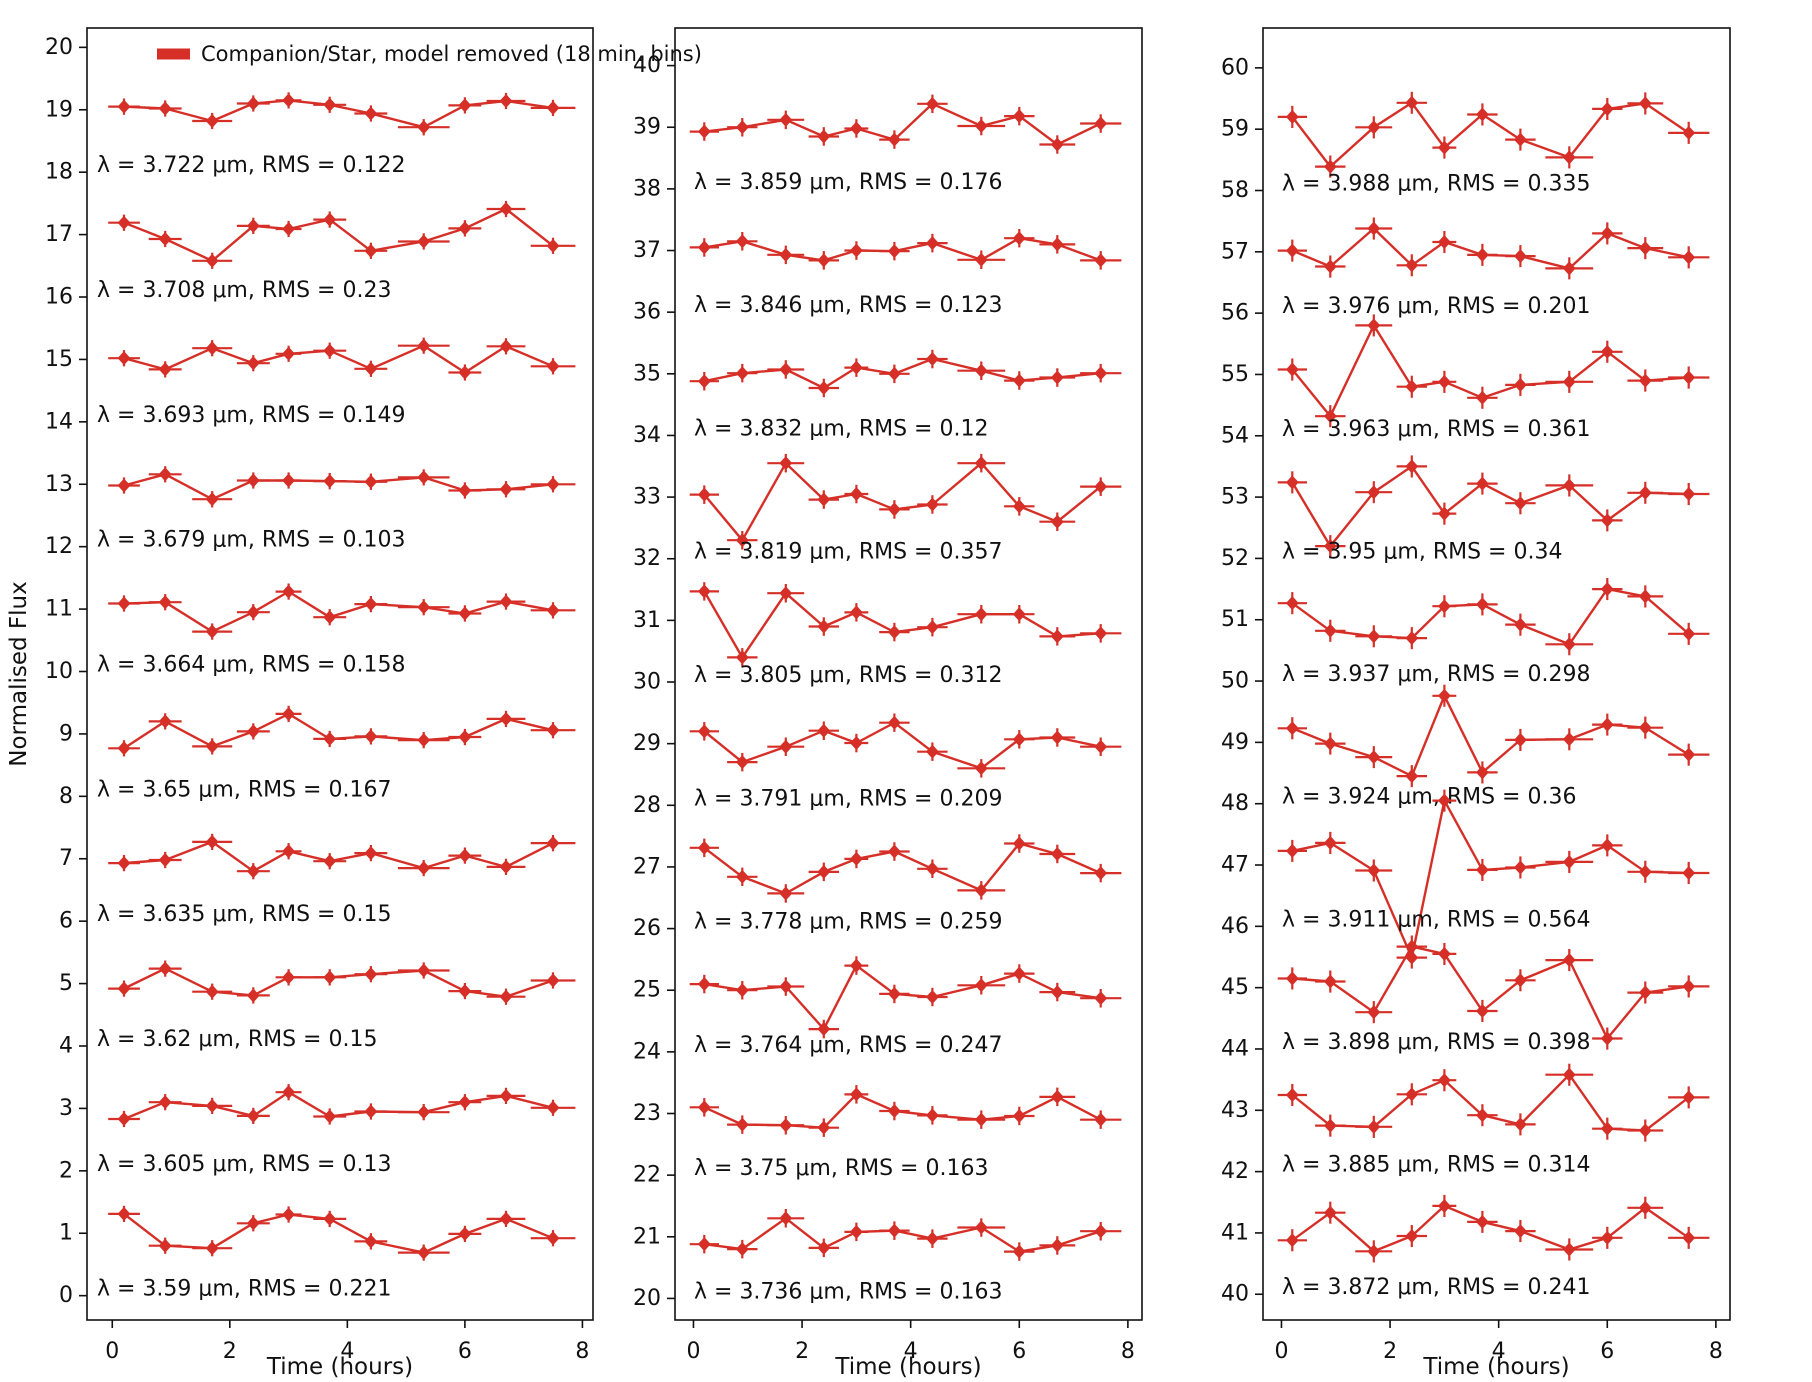 The width and height of the screenshot is (1812, 1382). What do you see at coordinates (1235, 251) in the screenshot?
I see `y-tick-label: 57` at bounding box center [1235, 251].